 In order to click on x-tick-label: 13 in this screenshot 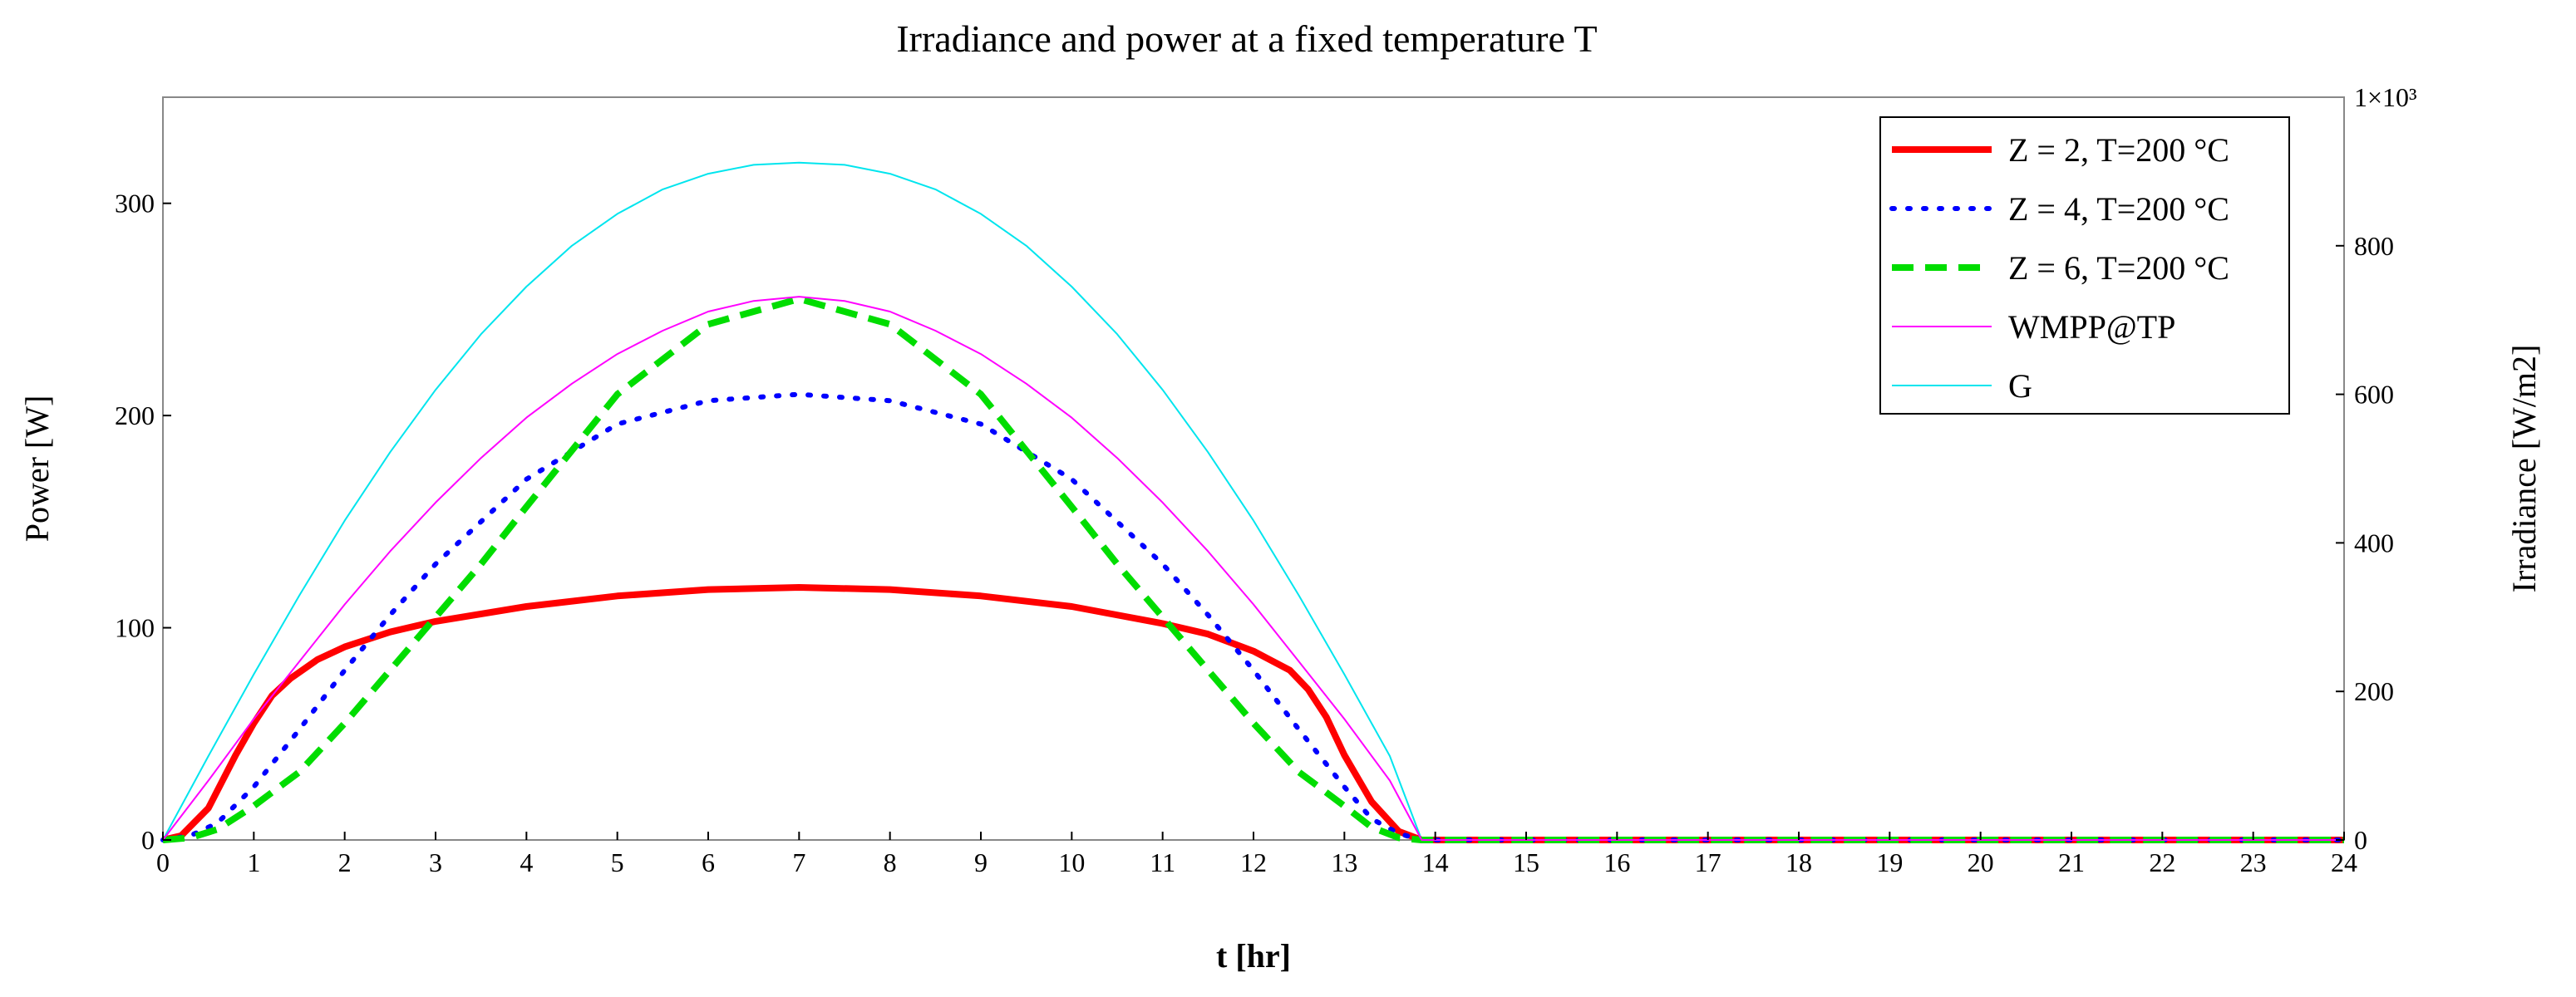, I will do `click(1344, 862)`.